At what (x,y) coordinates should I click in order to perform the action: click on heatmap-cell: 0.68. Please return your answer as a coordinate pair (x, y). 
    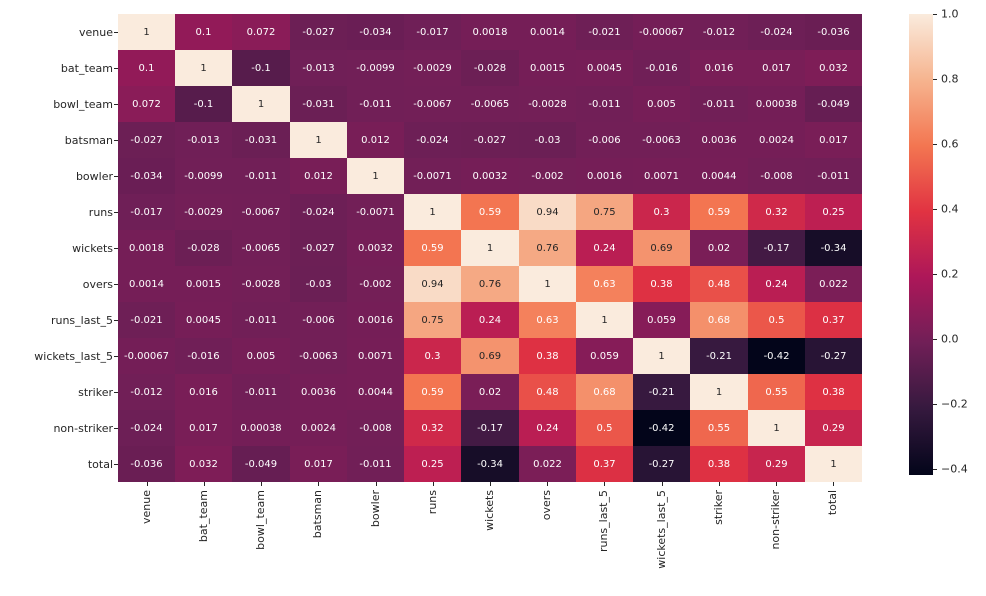
    Looking at the image, I should click on (604, 392).